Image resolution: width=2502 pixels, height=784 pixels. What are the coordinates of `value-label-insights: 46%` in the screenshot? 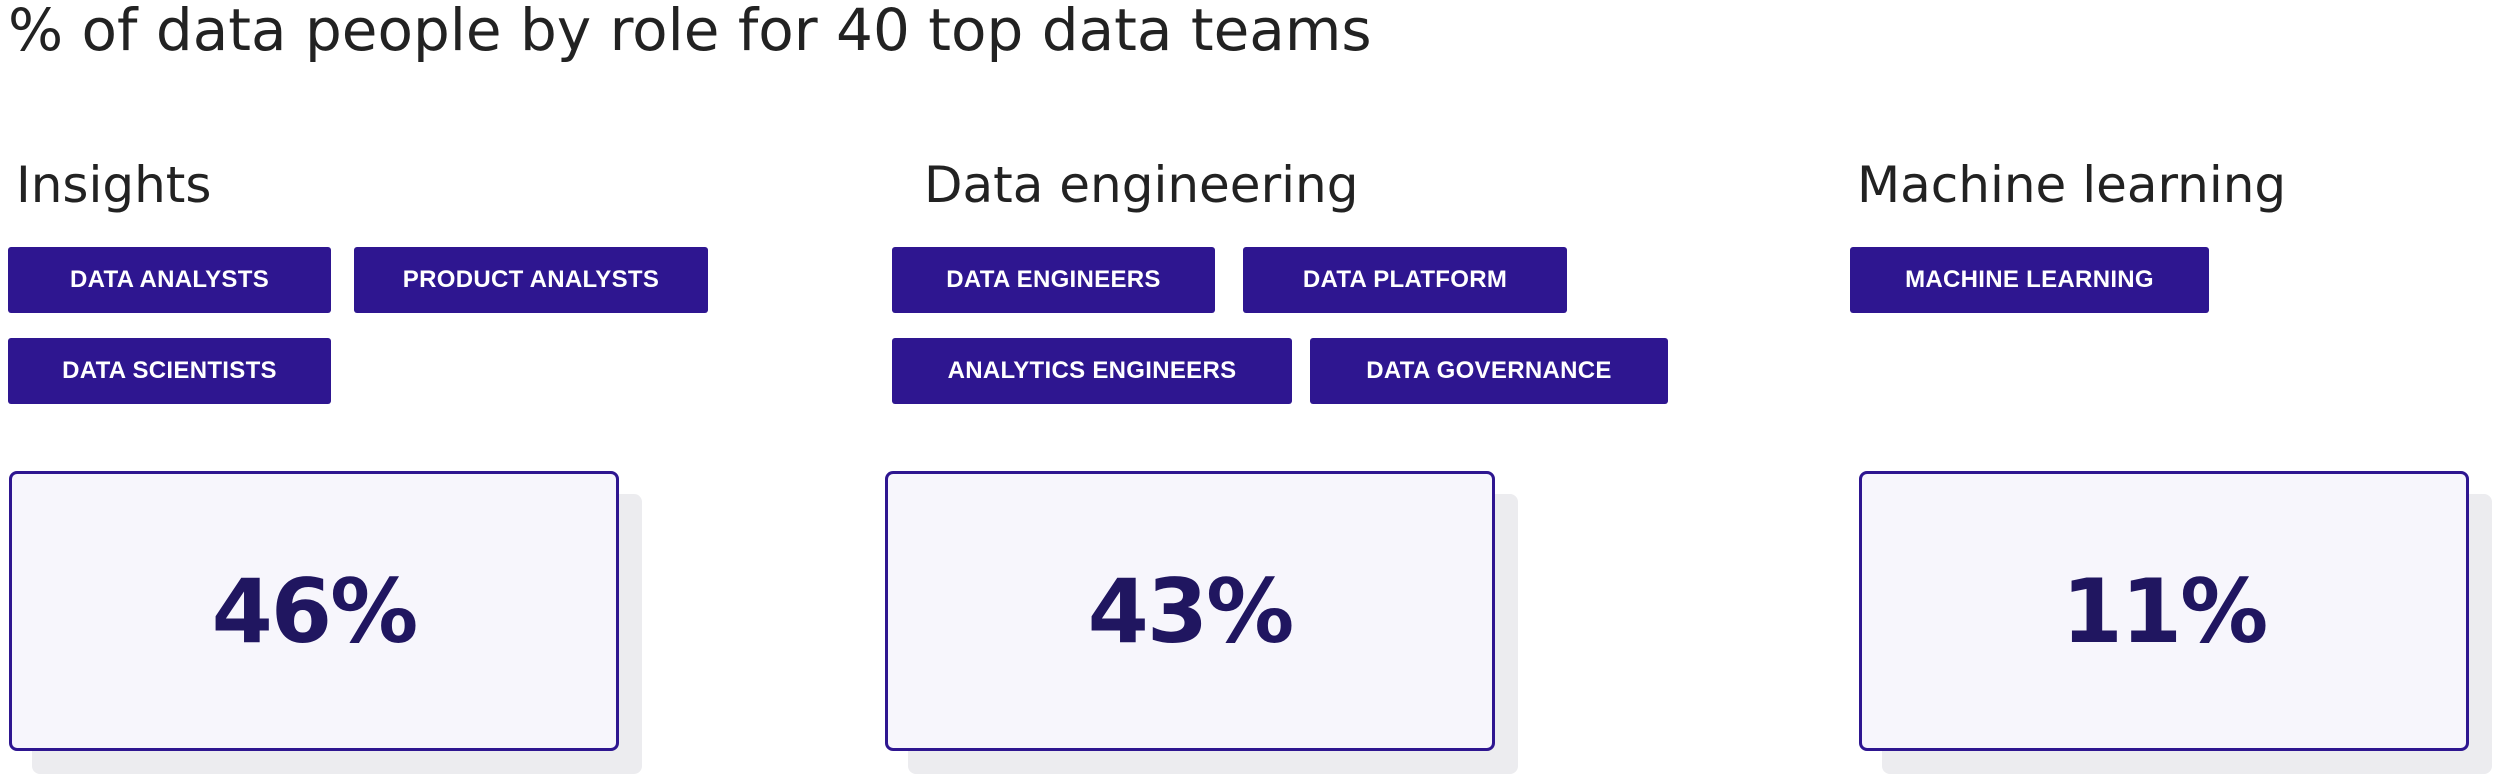 It's located at (315, 611).